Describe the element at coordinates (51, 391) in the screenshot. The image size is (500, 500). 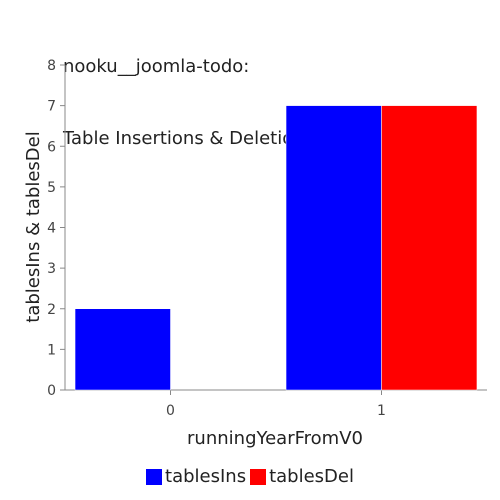
I see `y-tick-label: 0` at that location.